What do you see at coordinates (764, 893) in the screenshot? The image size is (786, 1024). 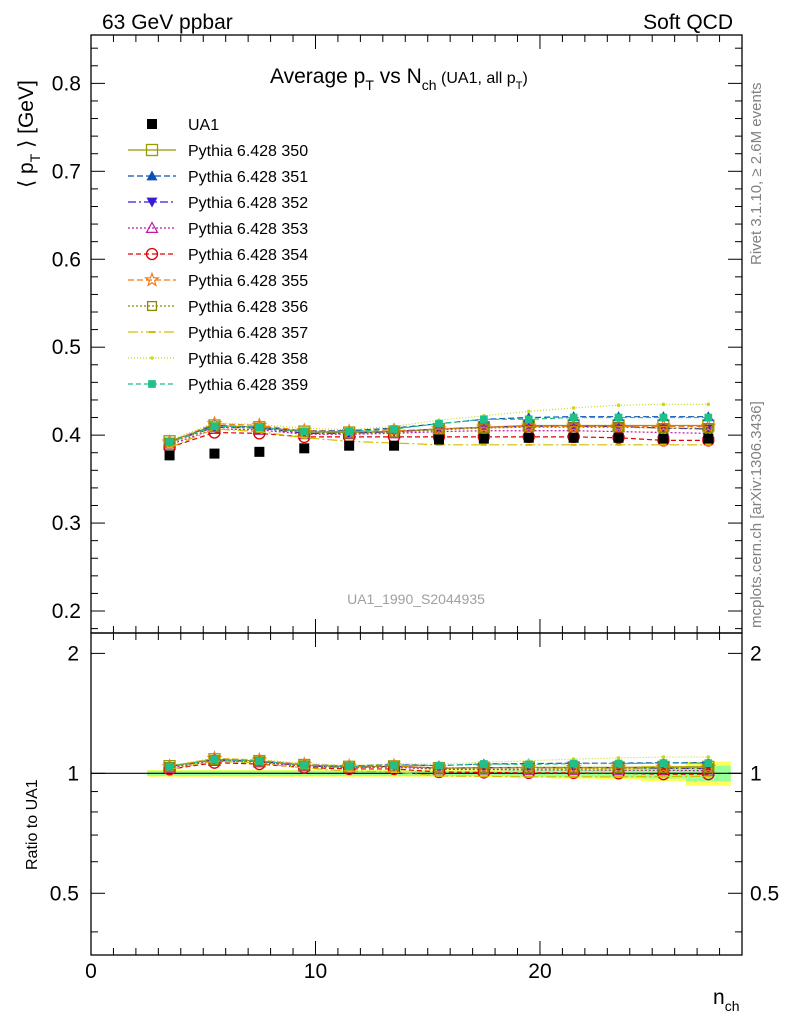 I see `ratio-tick-label-right: 0.5` at bounding box center [764, 893].